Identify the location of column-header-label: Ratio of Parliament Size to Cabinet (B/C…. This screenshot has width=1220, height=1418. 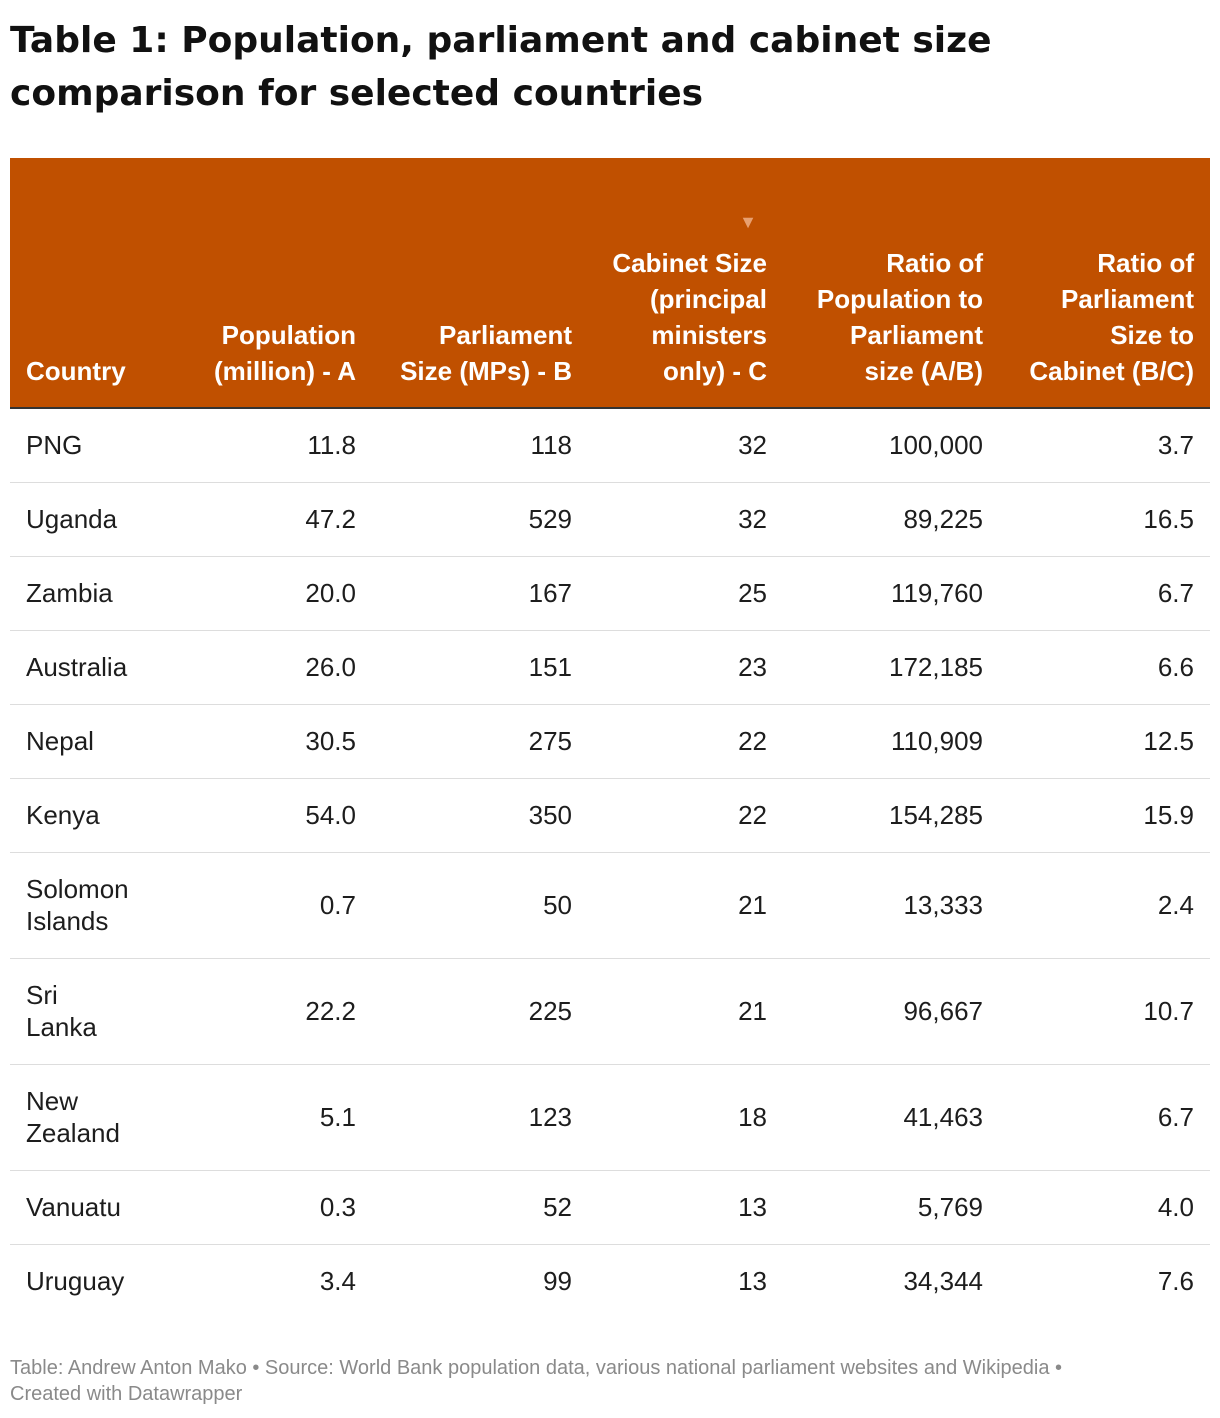
(1111, 317).